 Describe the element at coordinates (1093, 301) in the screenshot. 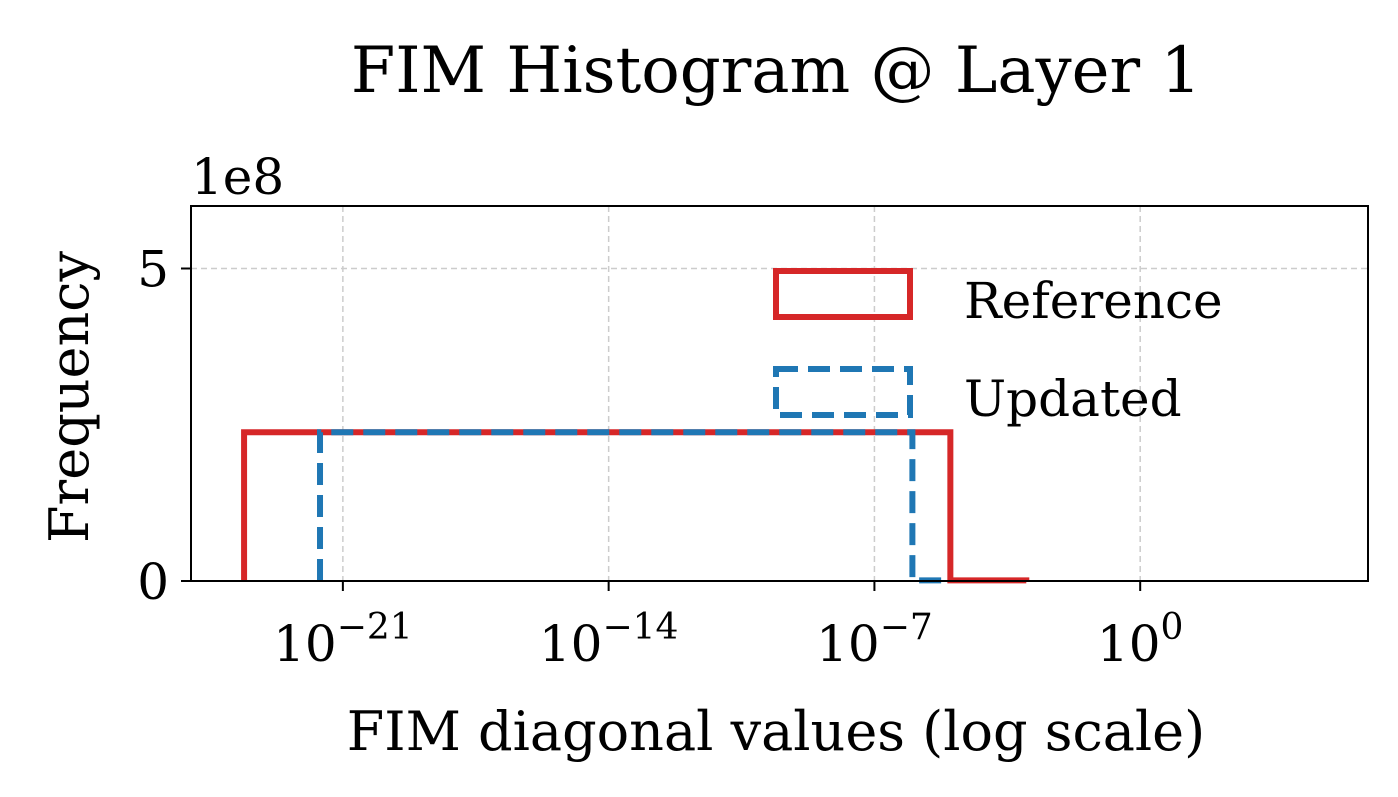

I see `legend-label-reference: Reference` at that location.